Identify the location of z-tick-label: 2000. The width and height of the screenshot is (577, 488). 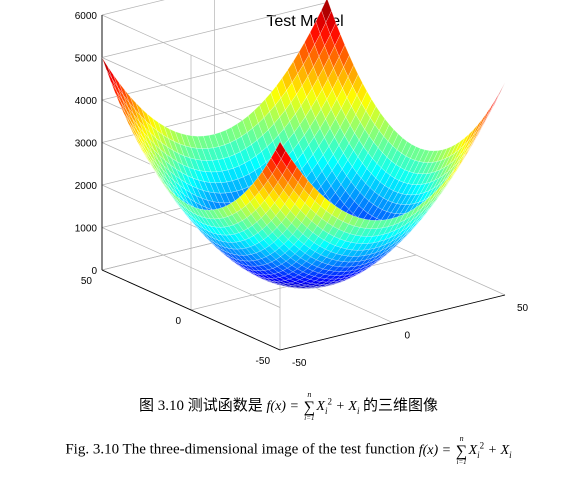
(86, 186).